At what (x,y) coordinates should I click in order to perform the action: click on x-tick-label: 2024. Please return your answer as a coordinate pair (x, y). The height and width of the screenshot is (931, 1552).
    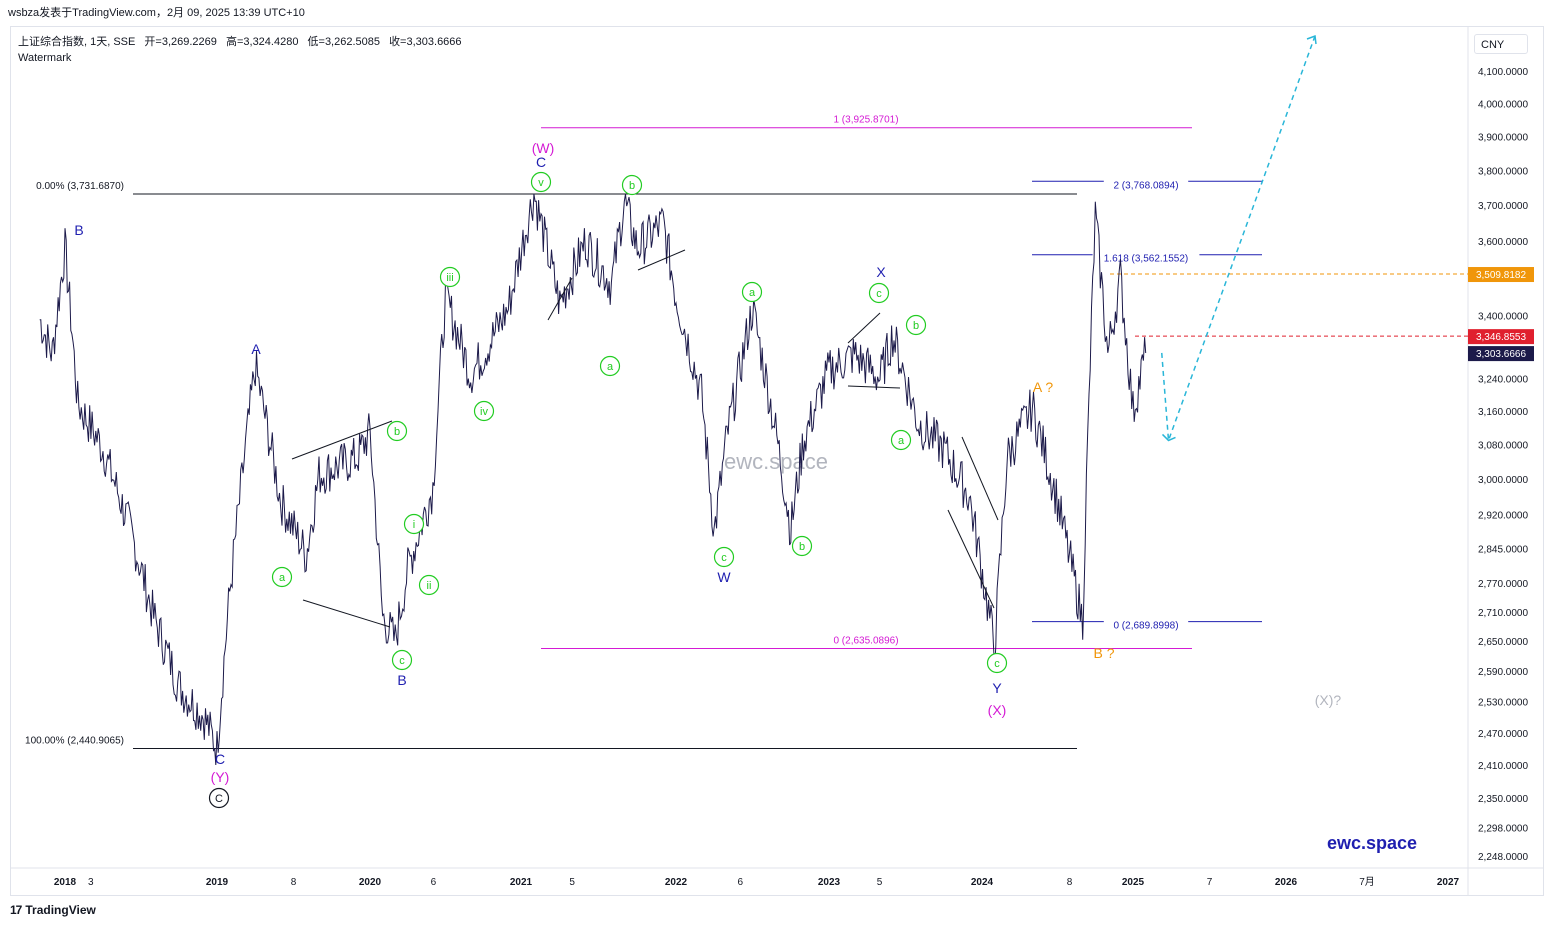
    Looking at the image, I should click on (982, 882).